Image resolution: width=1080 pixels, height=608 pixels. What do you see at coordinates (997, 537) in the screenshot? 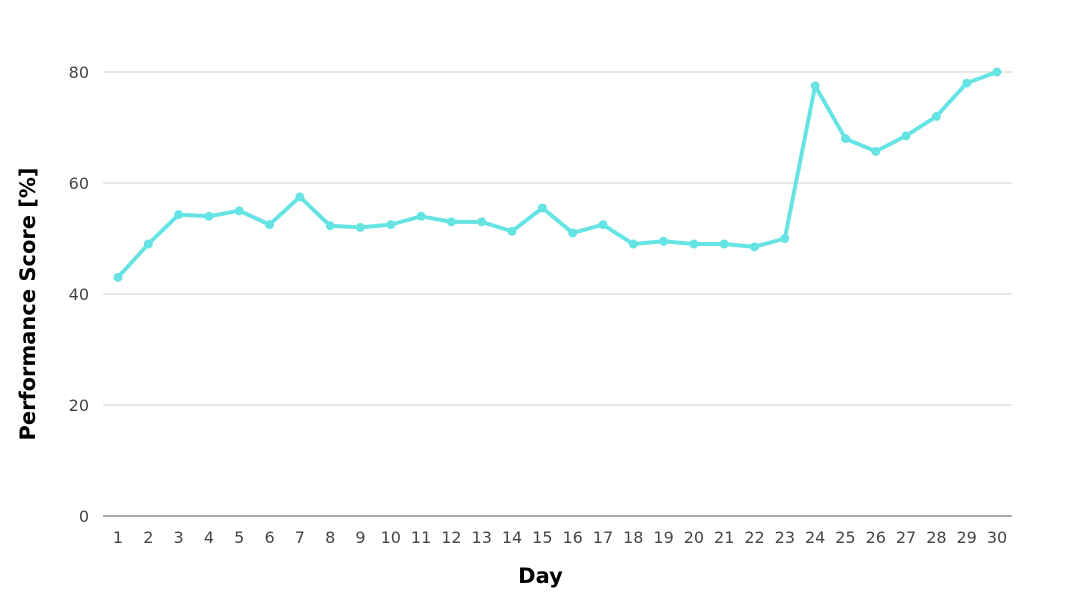
I see `x-tick-label: 30` at bounding box center [997, 537].